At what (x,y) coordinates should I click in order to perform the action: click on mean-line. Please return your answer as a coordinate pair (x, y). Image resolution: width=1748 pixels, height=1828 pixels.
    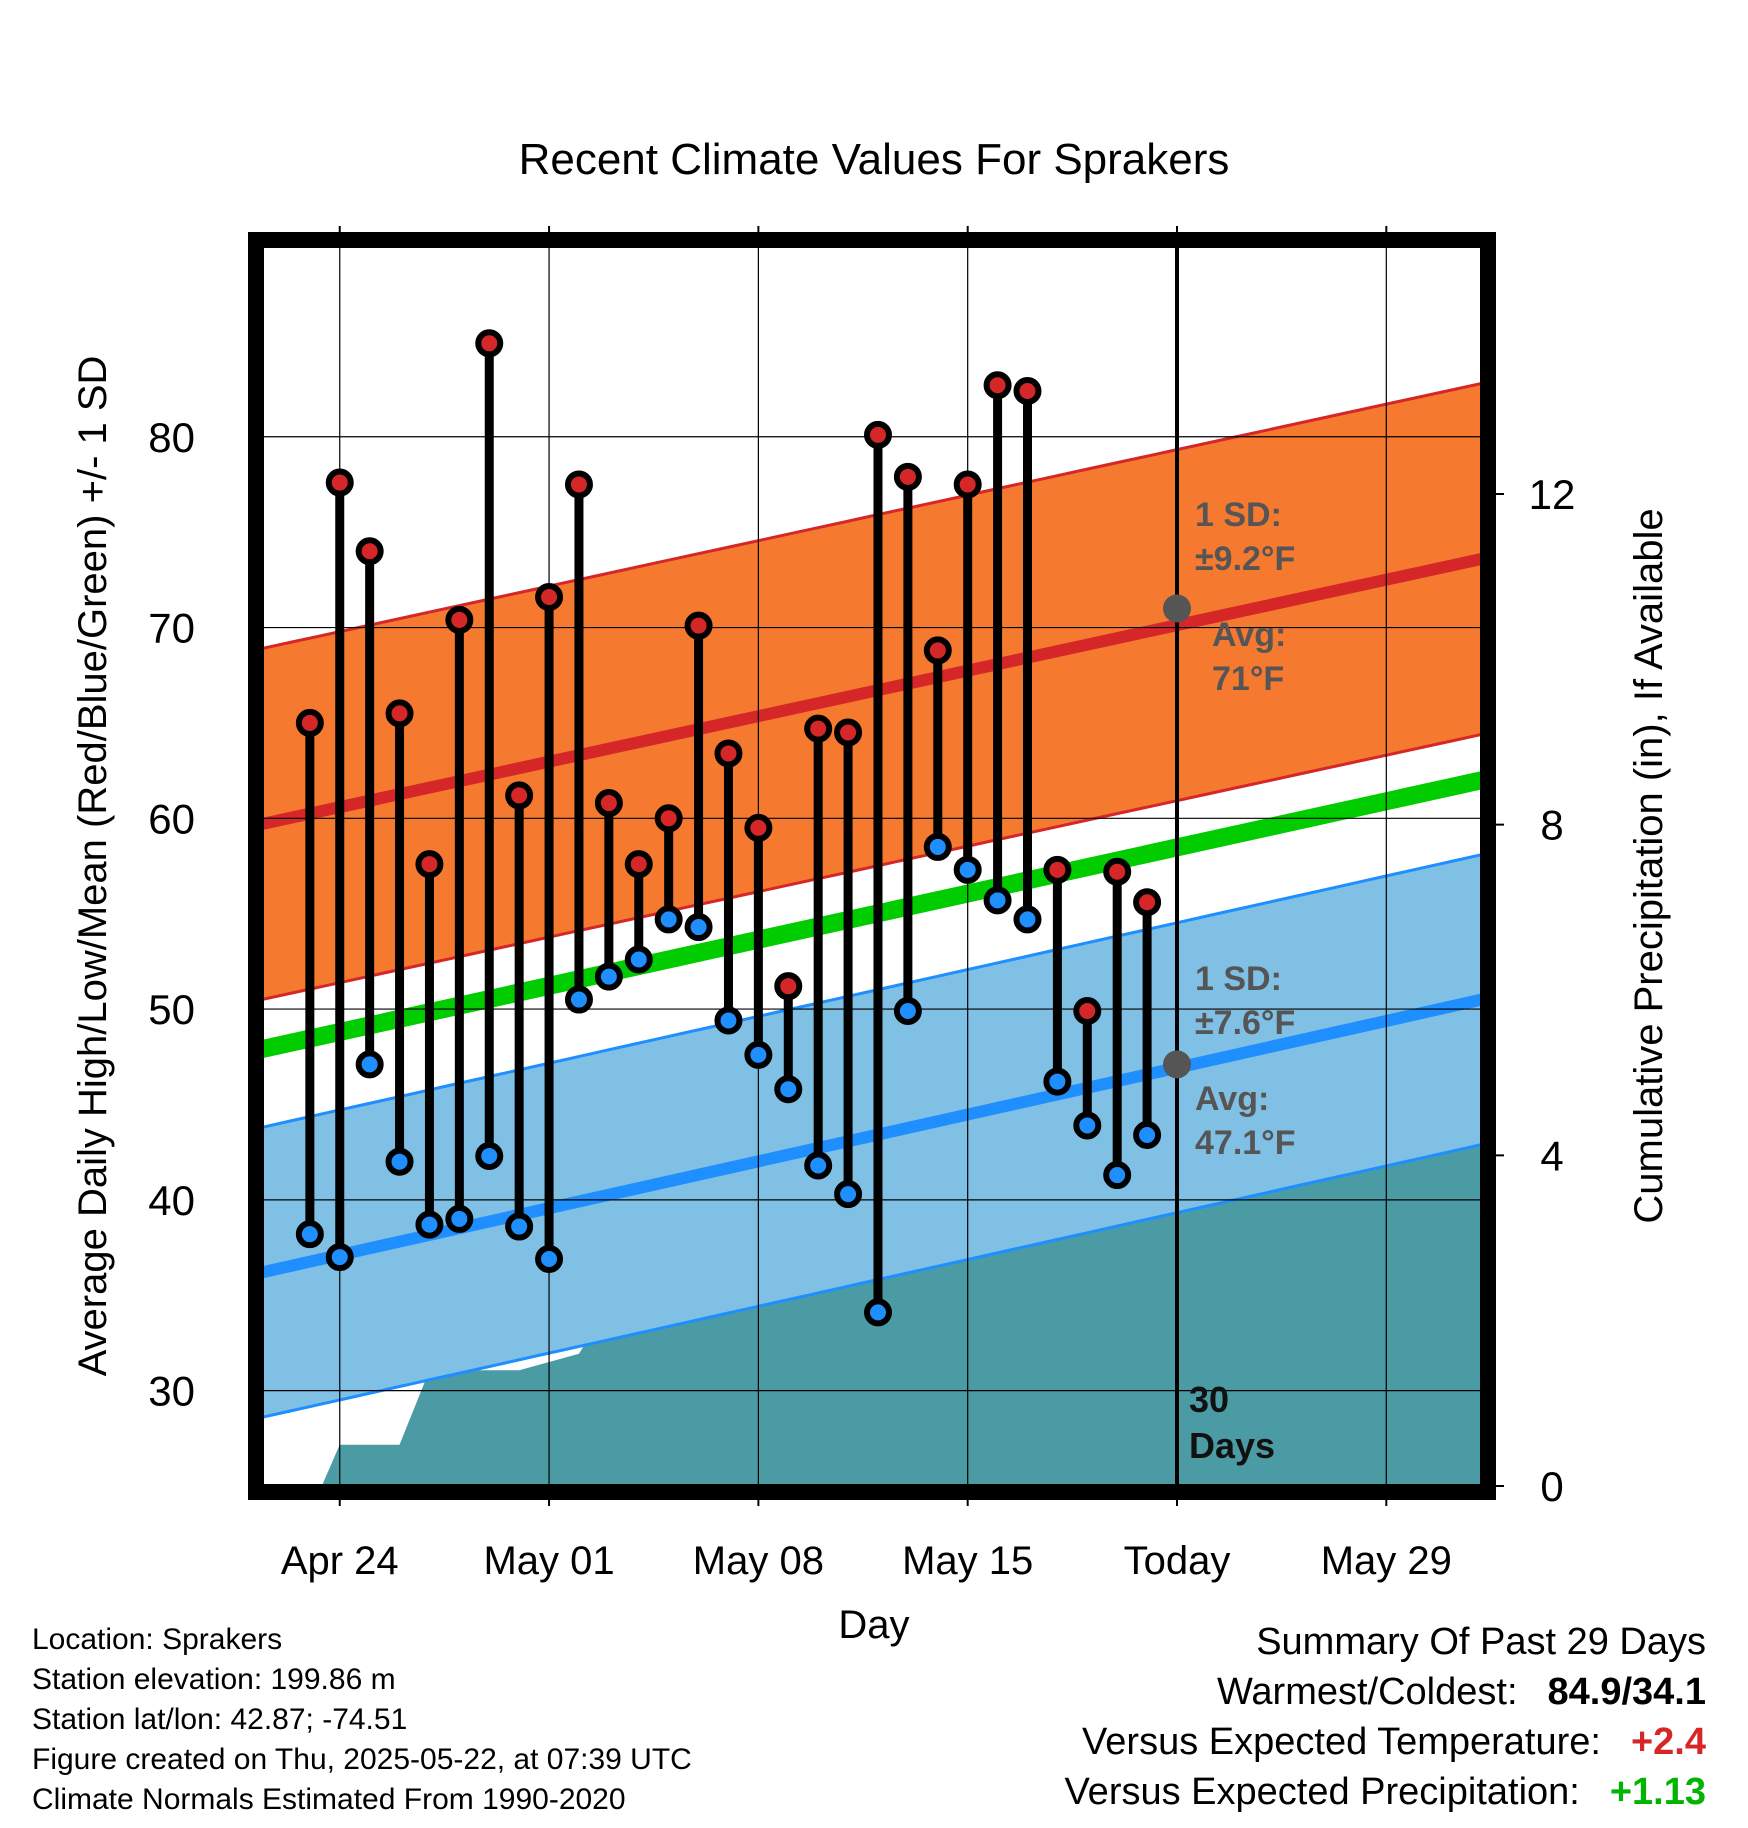
    Looking at the image, I should click on (872, 914).